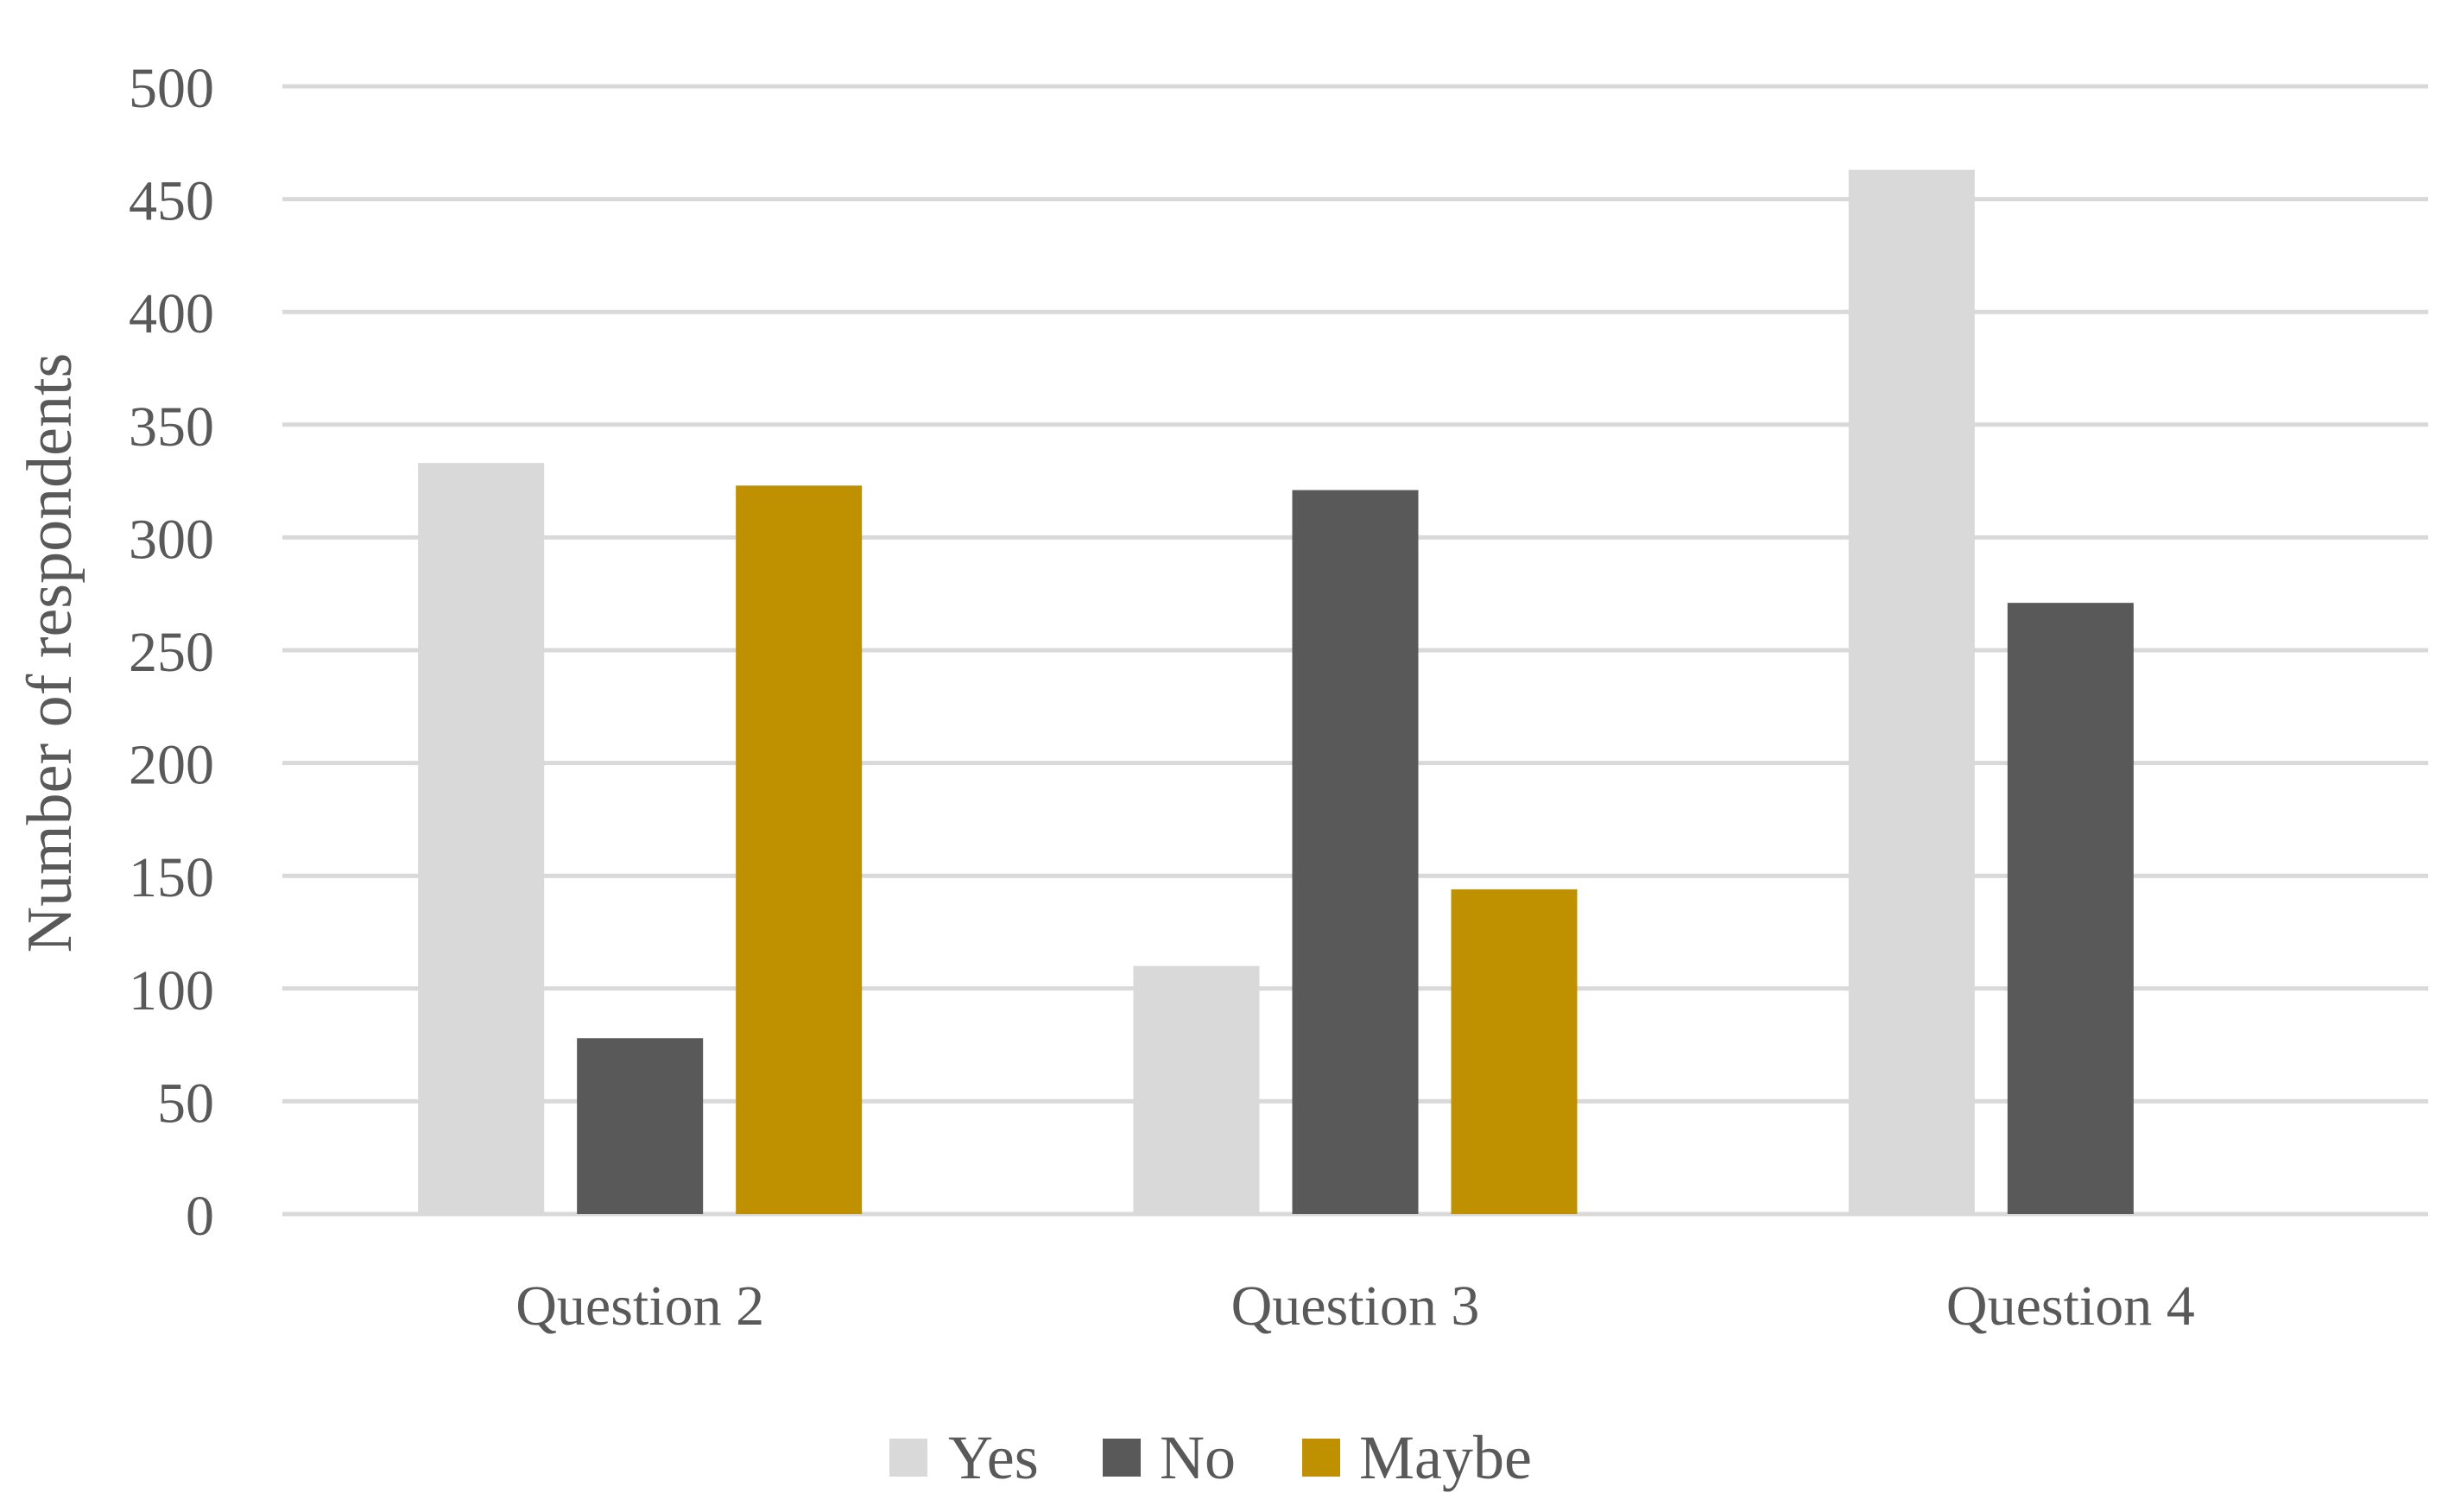  I want to click on legend-swatch-maybe, so click(1321, 1458).